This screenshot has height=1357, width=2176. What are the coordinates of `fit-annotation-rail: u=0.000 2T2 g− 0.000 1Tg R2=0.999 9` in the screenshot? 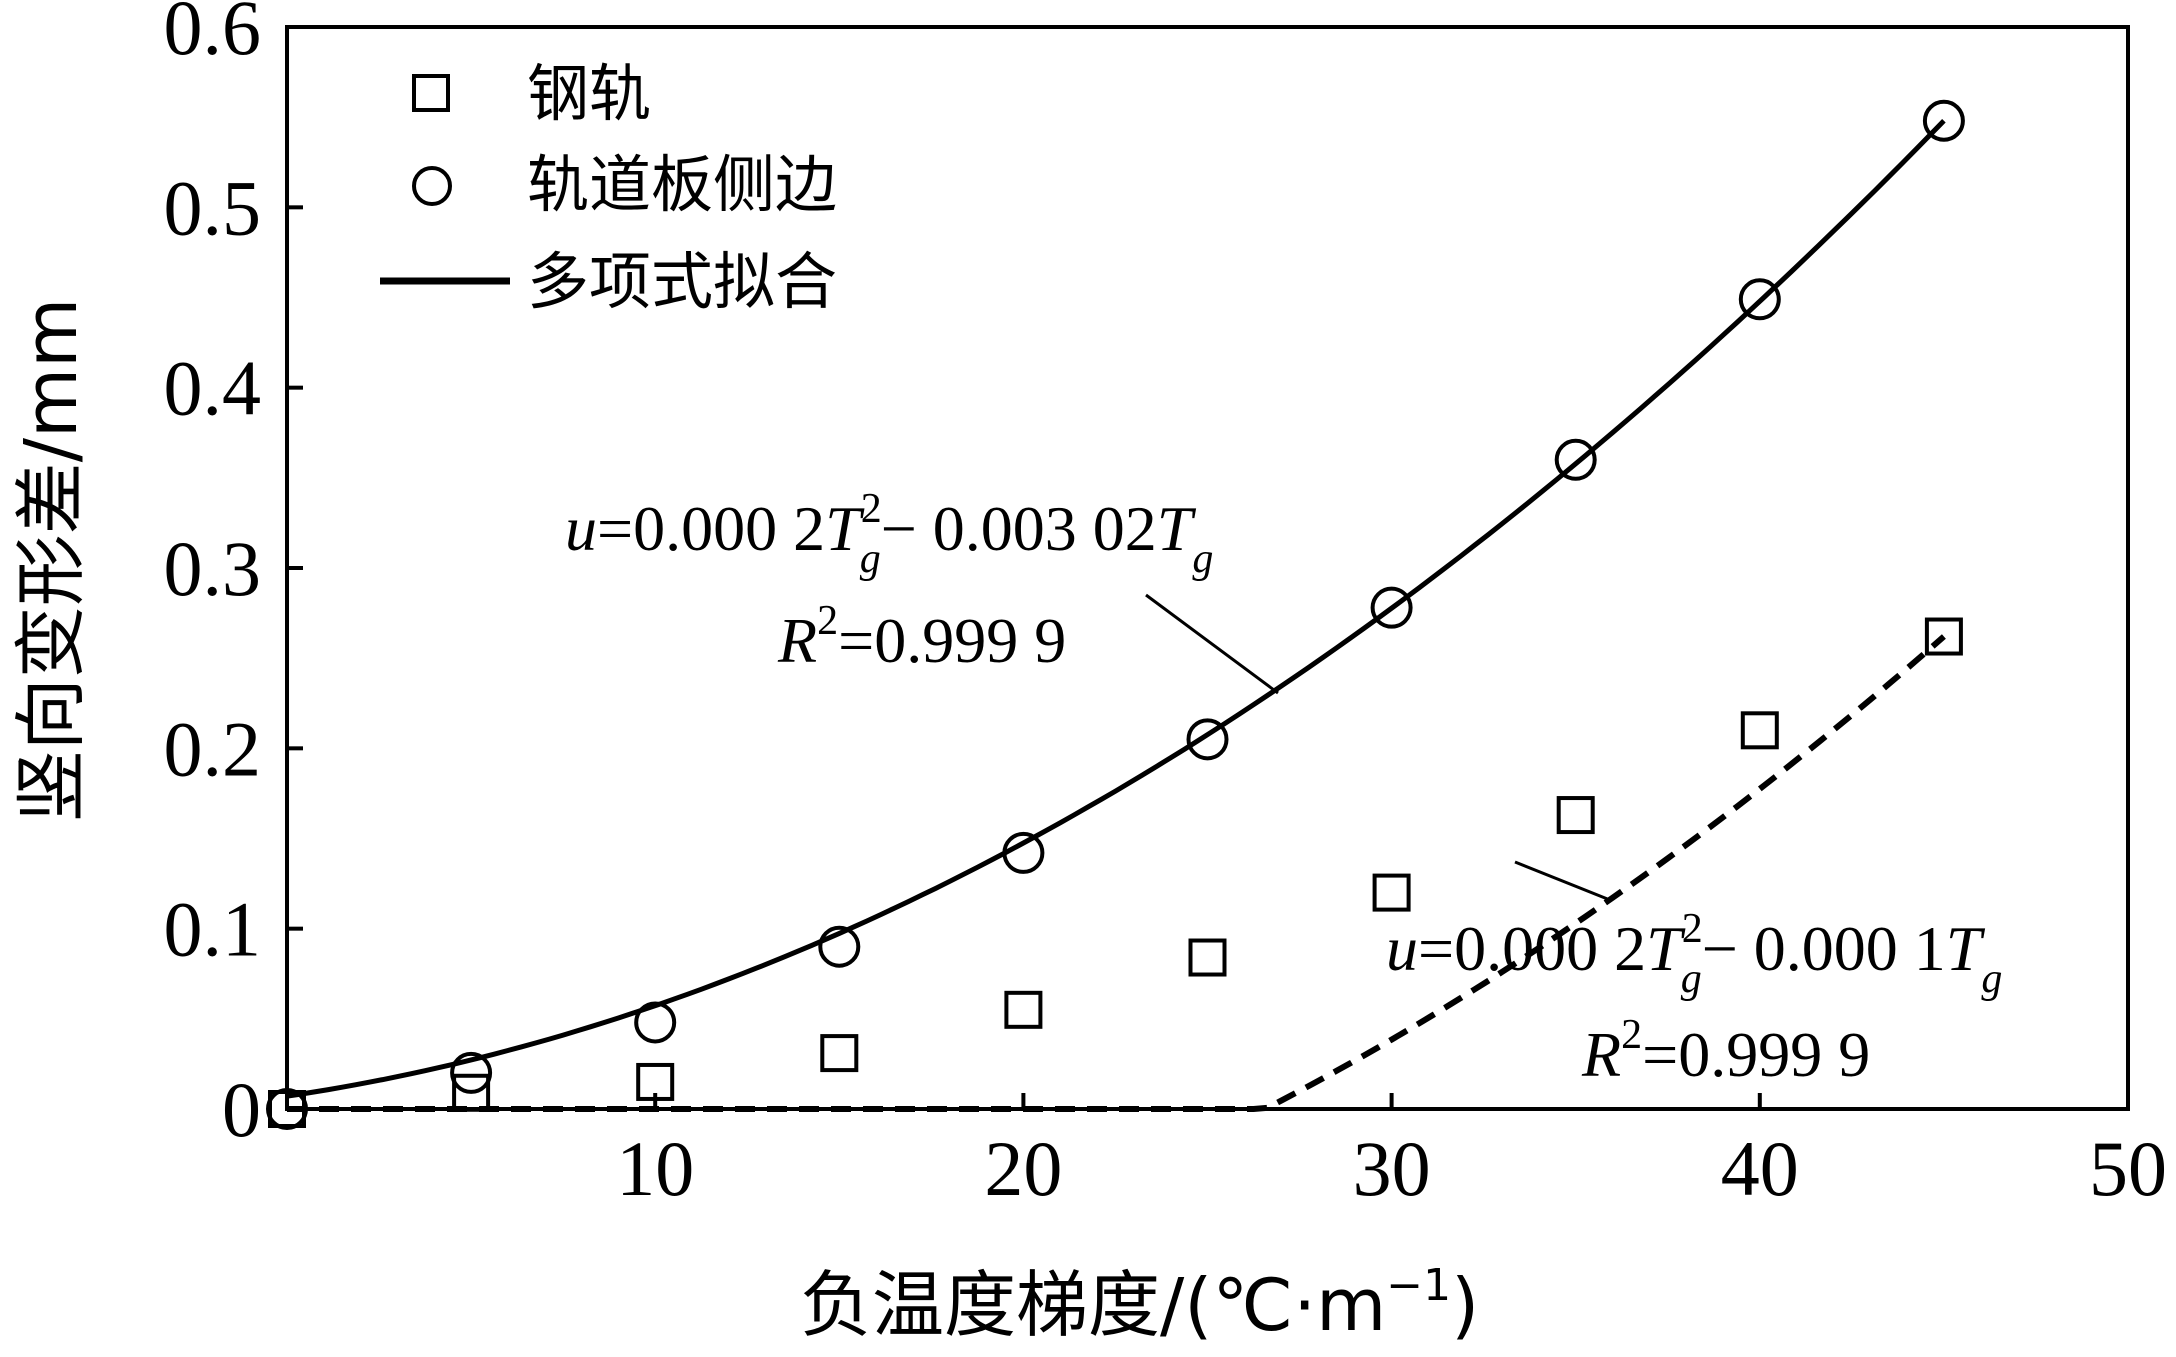 It's located at (1694, 975).